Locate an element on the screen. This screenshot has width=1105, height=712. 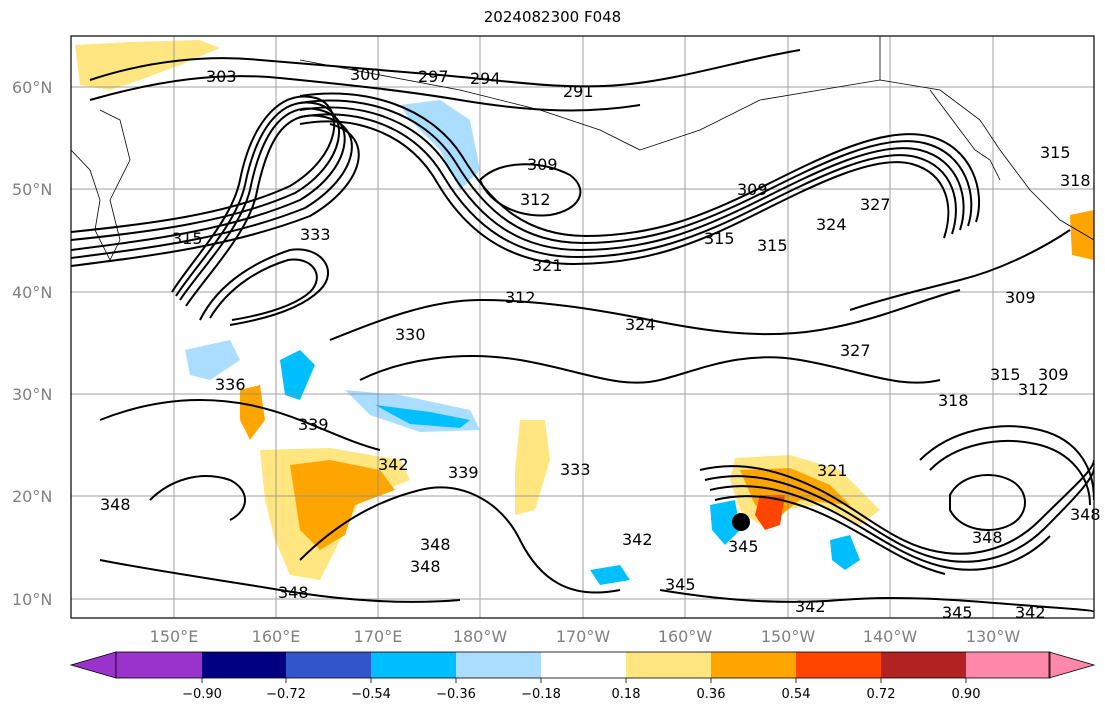
longitude-label: 130°W is located at coordinates (993, 636).